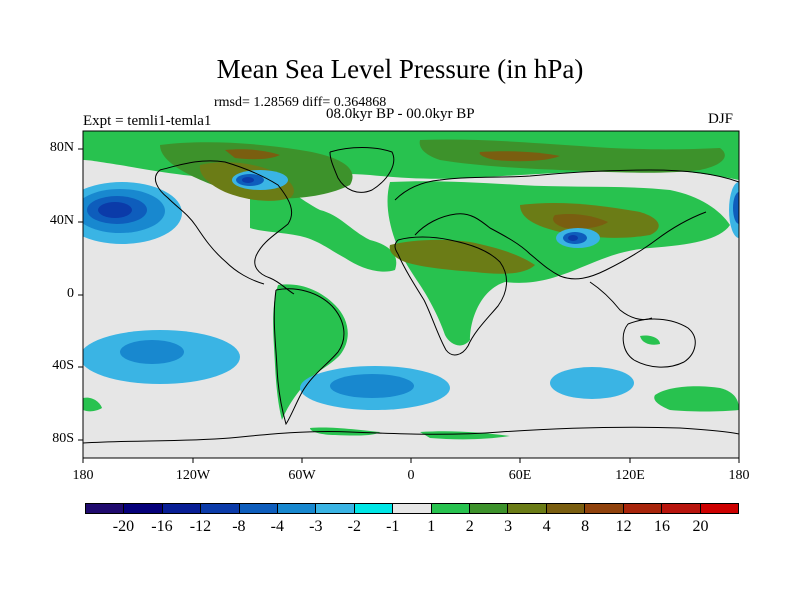 The height and width of the screenshot is (600, 800). What do you see at coordinates (508, 526) in the screenshot?
I see `colorbar-label: 3` at bounding box center [508, 526].